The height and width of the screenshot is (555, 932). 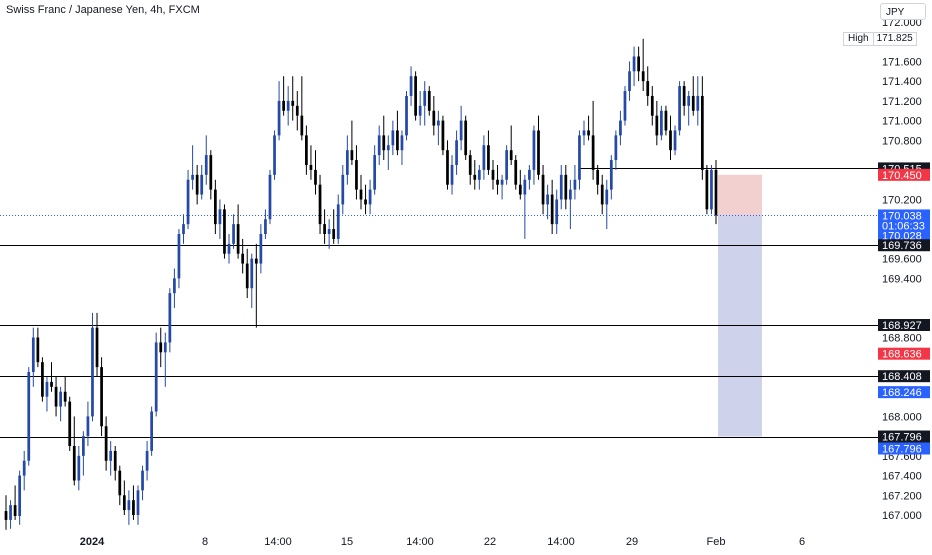 What do you see at coordinates (205, 542) in the screenshot?
I see `time-tick-label: 8` at bounding box center [205, 542].